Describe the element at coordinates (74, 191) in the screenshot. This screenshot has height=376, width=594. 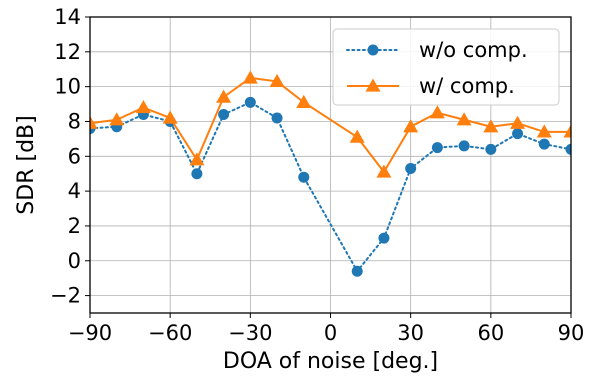
I see `y-tick-label: 4` at that location.